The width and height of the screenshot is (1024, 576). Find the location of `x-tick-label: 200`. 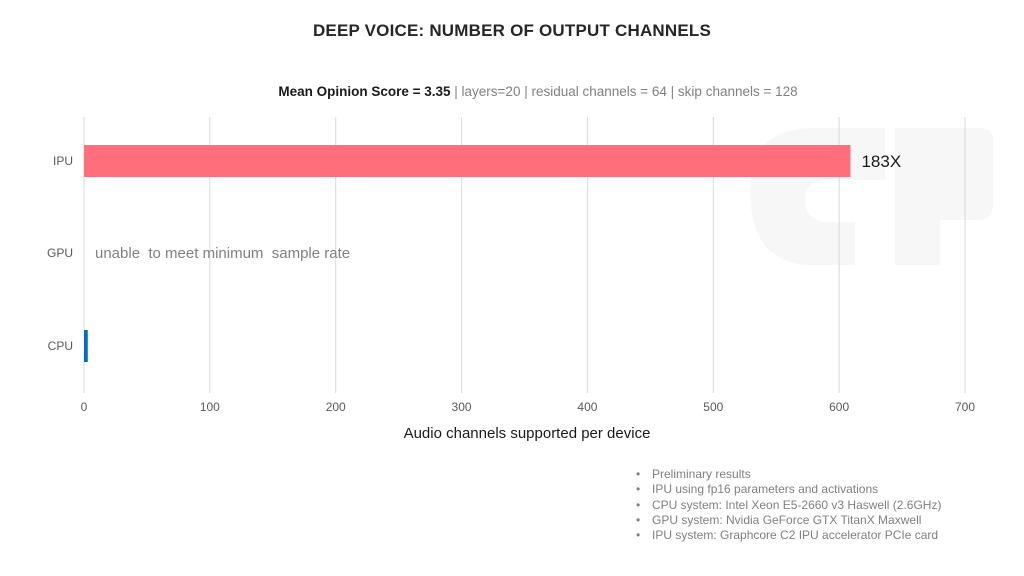

x-tick-label: 200 is located at coordinates (336, 407).